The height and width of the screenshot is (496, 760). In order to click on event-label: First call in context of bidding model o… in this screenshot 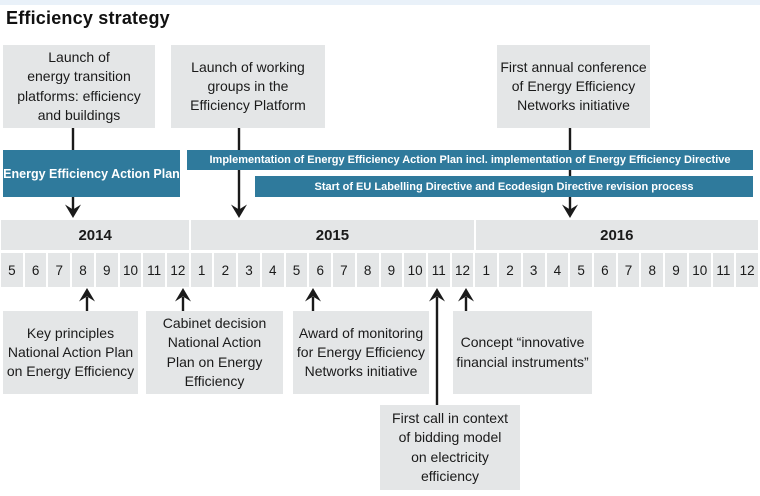, I will do `click(450, 446)`.